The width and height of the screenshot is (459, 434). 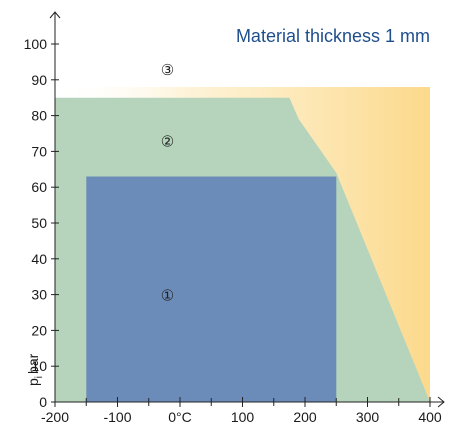 I want to click on x-tick-label: 400, so click(x=430, y=417).